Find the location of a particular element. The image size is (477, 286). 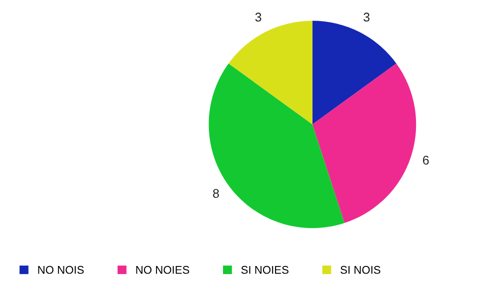

legend-label: SI NOIES is located at coordinates (264, 270).